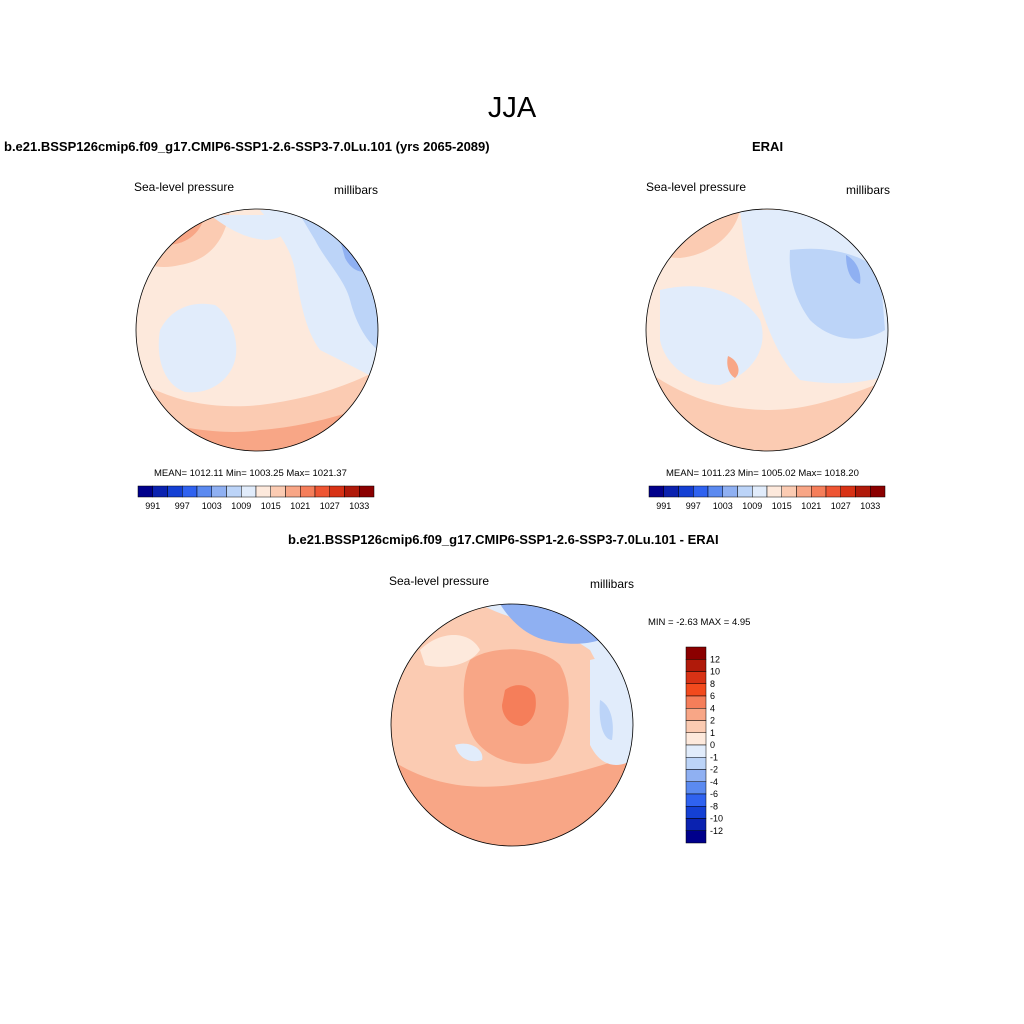  I want to click on colorbar-label: -8, so click(714, 806).